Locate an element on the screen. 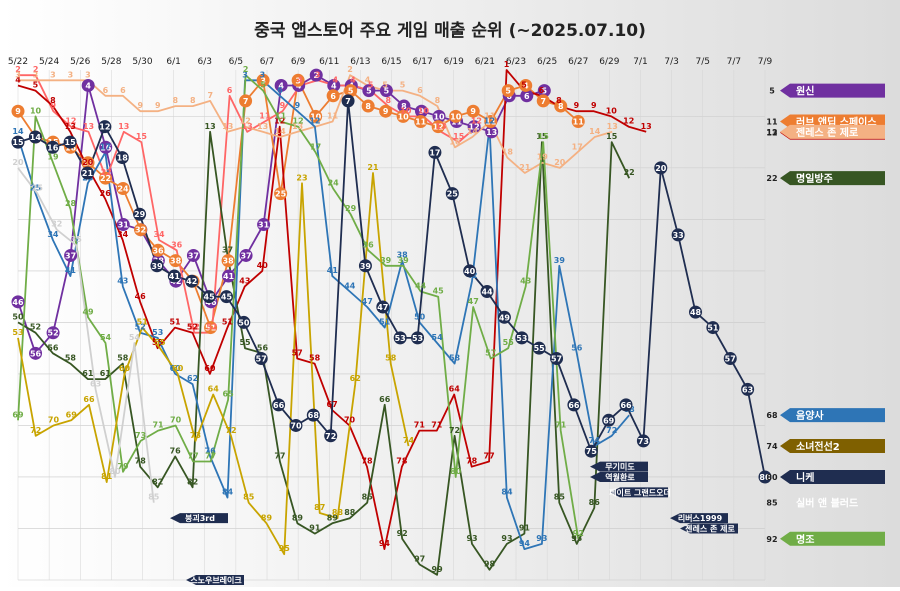 The width and height of the screenshot is (900, 591). x-tick-label: 6/19 is located at coordinates (454, 62).